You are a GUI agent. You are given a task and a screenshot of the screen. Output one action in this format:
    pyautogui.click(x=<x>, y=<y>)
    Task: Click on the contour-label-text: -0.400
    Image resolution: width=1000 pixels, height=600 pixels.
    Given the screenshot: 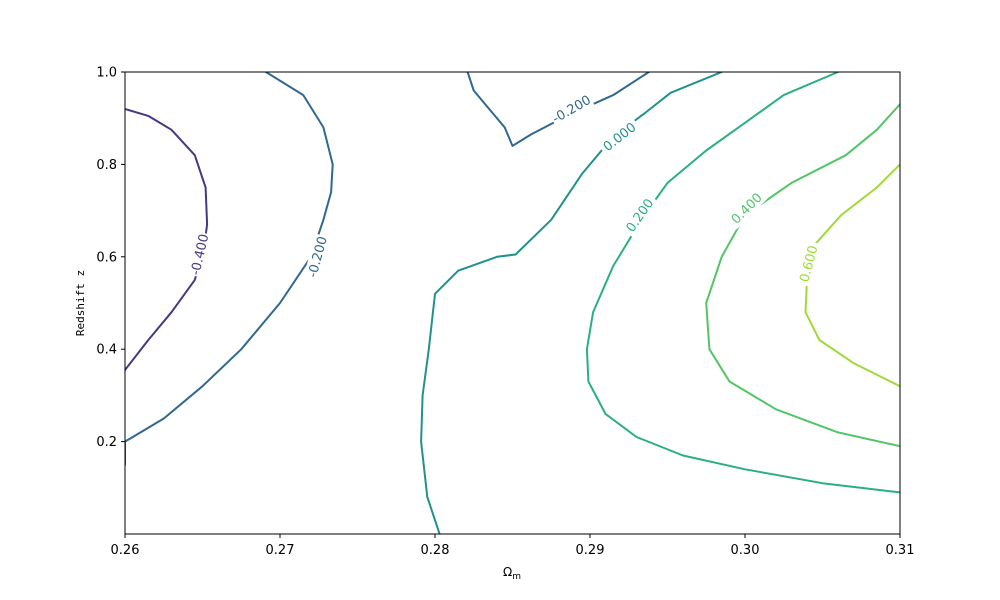 What is the action you would take?
    pyautogui.click(x=200, y=255)
    